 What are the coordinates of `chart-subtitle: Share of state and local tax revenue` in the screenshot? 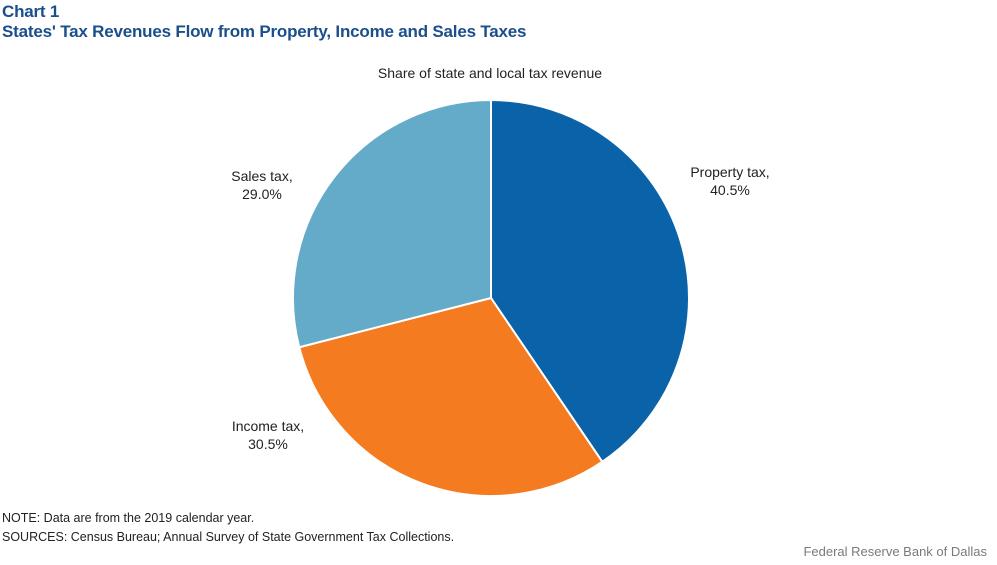 It's located at (490, 73).